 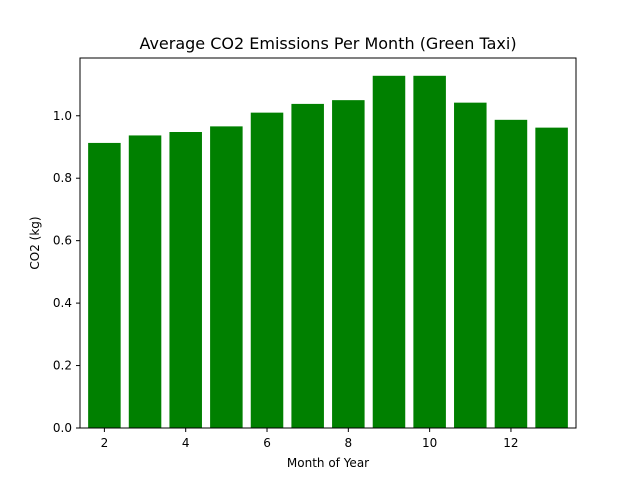 What do you see at coordinates (62, 303) in the screenshot?
I see `y-tick-label: 0.4` at bounding box center [62, 303].